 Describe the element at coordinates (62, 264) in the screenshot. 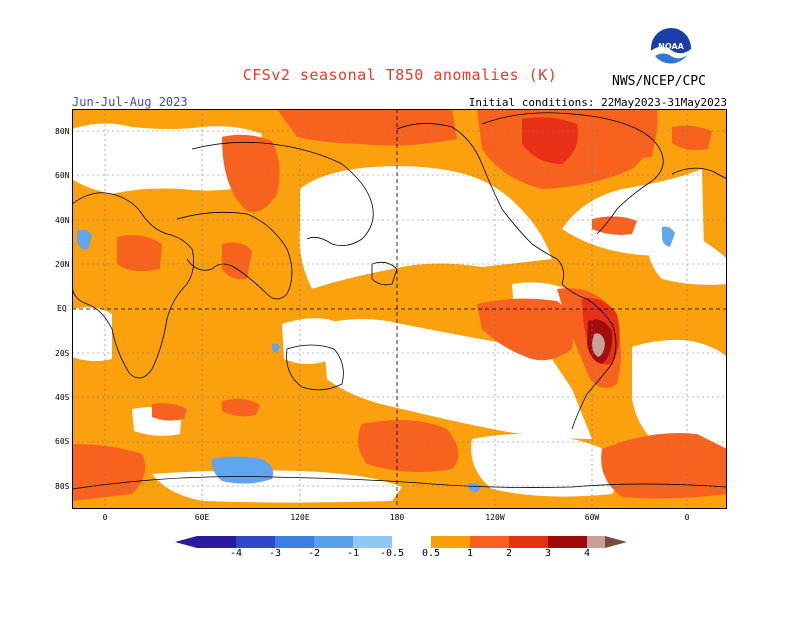

I see `lat-label-20n: 20N` at that location.